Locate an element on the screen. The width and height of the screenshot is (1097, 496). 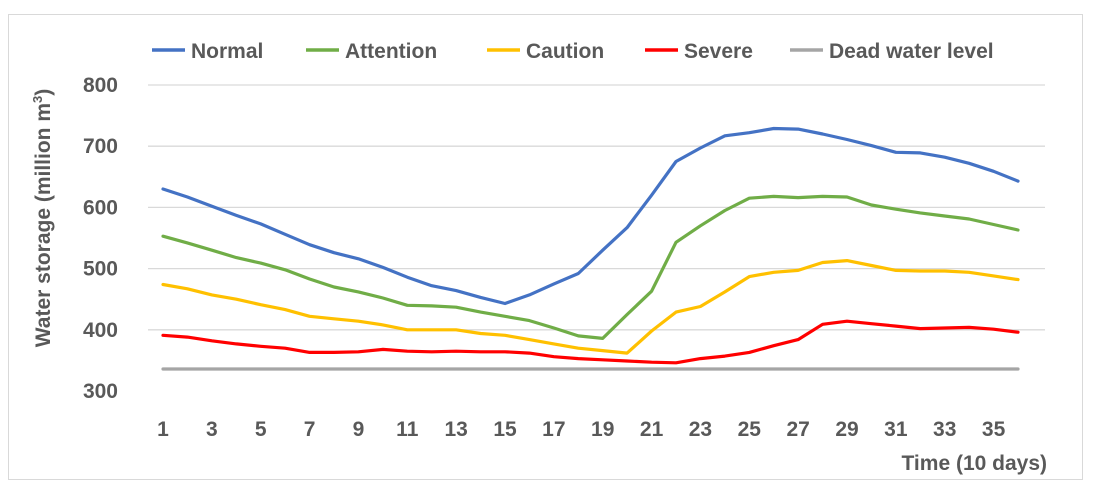
y-tick-label: 600 is located at coordinates (100, 207).